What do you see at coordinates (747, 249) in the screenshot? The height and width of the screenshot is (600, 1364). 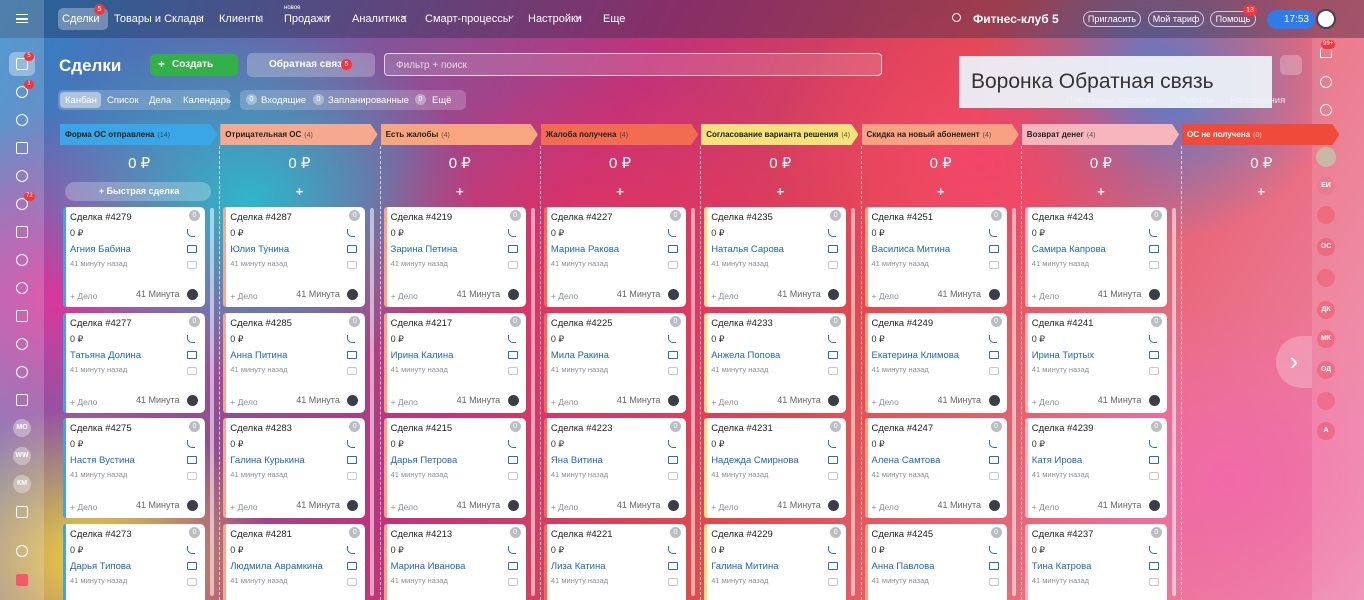 I see `deal-contact: Наталья Сарова` at bounding box center [747, 249].